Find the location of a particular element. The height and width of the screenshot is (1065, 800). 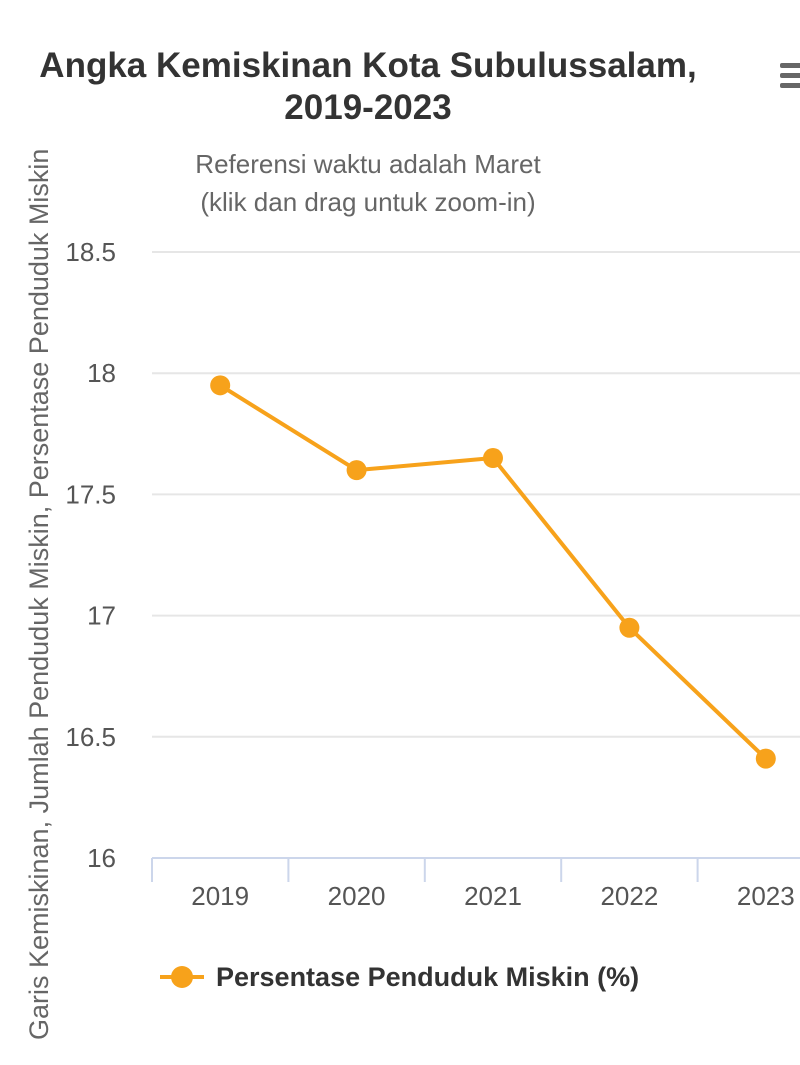

legend-label: Persentase Penduduk Miskin (%) is located at coordinates (428, 976).